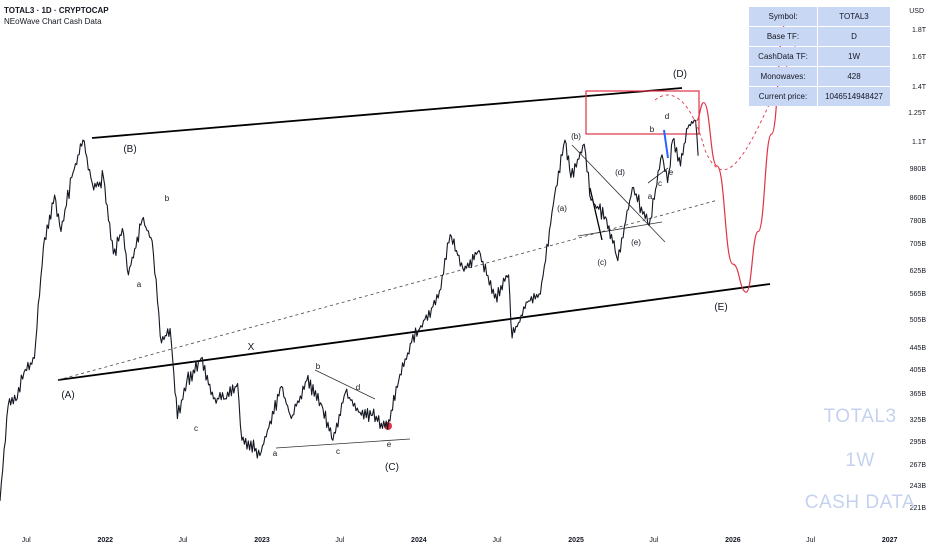 The image size is (932, 550). What do you see at coordinates (918, 30) in the screenshot?
I see `price-tick-label: 1.8T` at bounding box center [918, 30].